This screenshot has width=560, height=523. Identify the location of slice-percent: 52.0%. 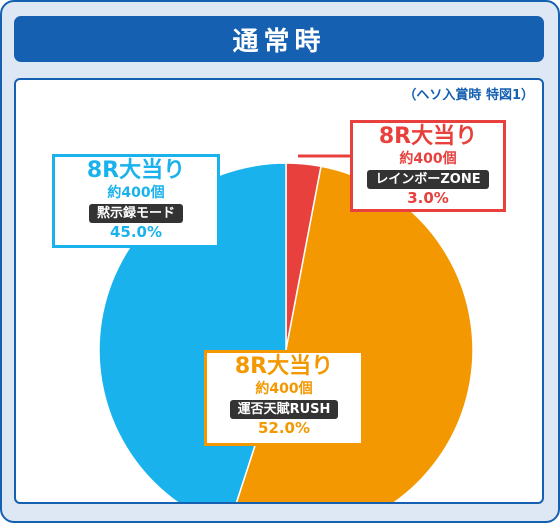
(284, 428).